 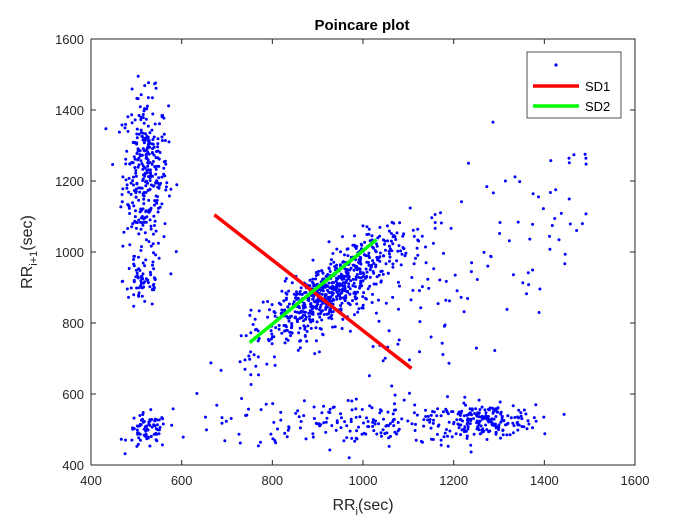 I want to click on y-tick-label: 1200, so click(x=69, y=181).